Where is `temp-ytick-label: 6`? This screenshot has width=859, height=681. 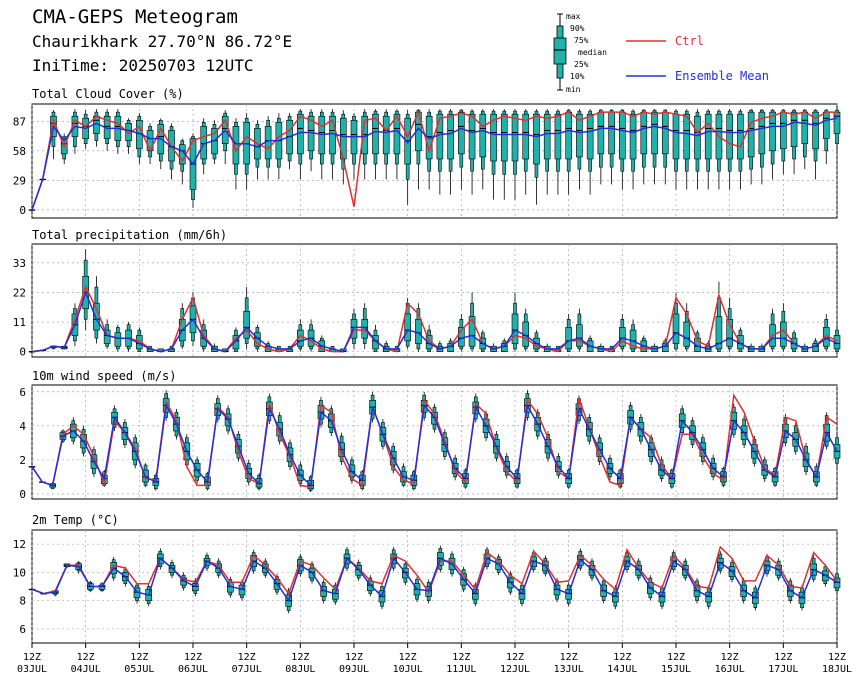 temp-ytick-label: 6 is located at coordinates (22, 629).